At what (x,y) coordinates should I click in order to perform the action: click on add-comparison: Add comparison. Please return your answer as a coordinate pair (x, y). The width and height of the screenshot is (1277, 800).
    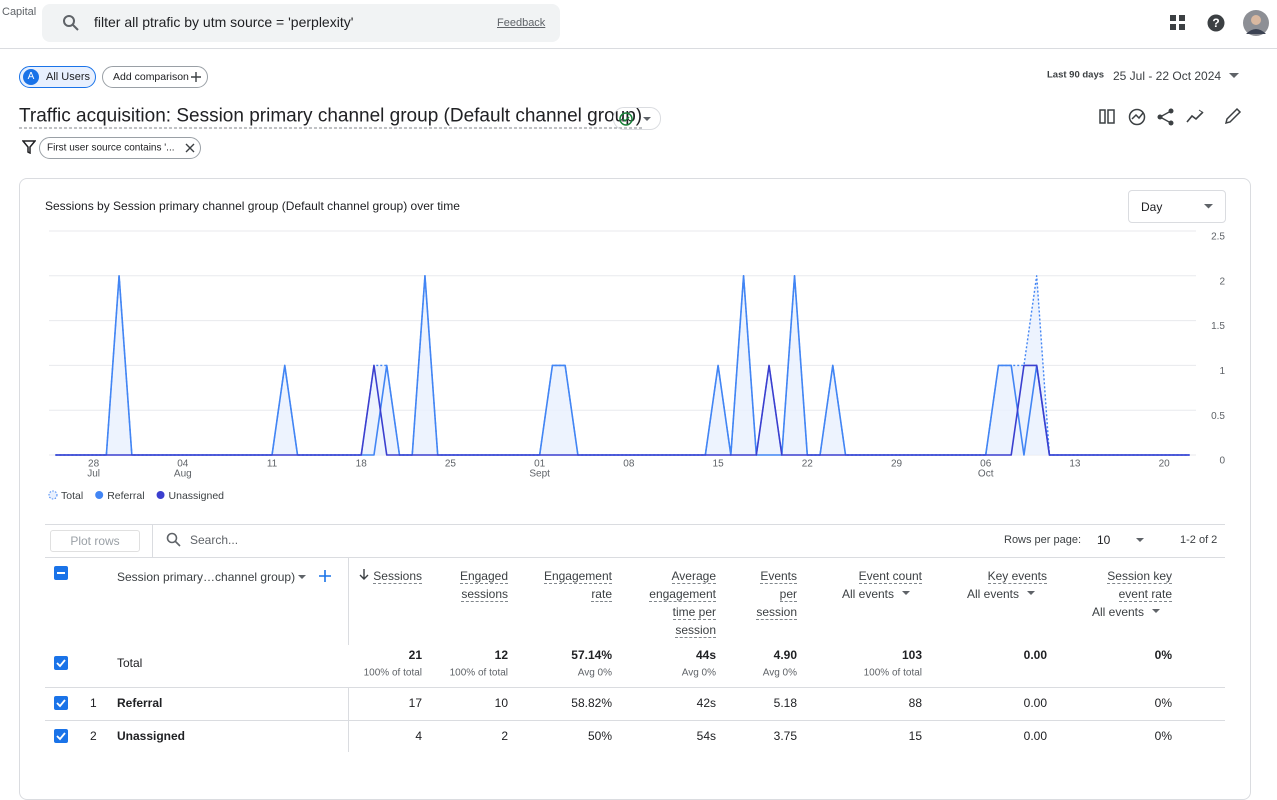
    Looking at the image, I should click on (155, 77).